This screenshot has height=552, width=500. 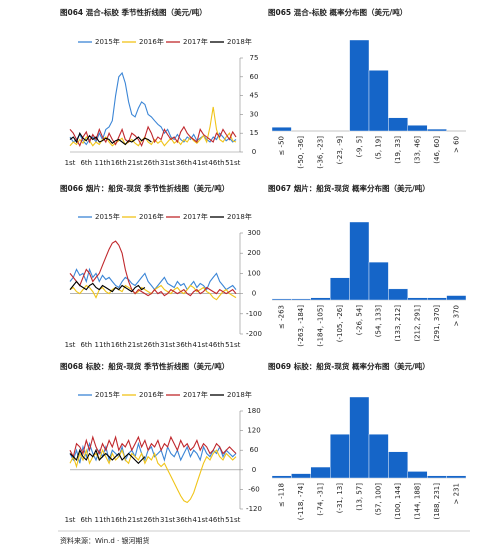 What do you see at coordinates (301, 152) in the screenshot?
I see `x-tick-label: (-50, -36]` at bounding box center [301, 152].